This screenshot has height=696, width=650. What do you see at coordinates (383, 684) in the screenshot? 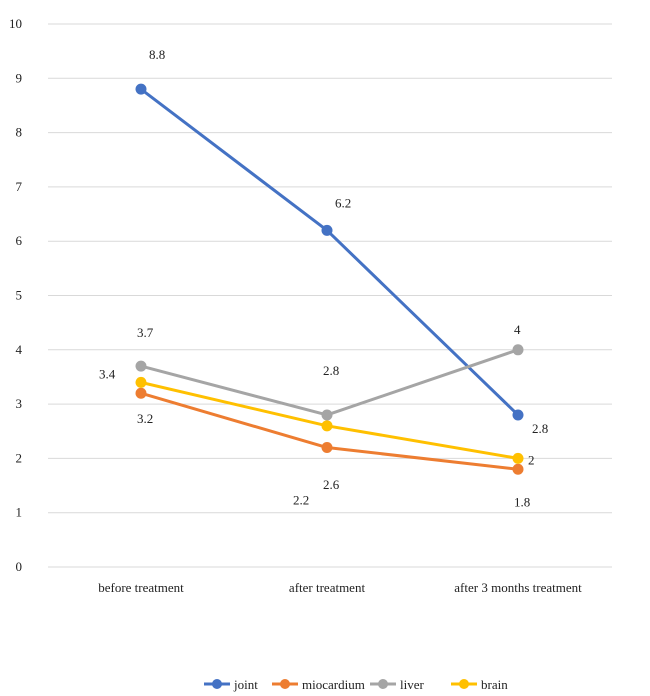
I see `legend-swatch-marker-liver` at bounding box center [383, 684].